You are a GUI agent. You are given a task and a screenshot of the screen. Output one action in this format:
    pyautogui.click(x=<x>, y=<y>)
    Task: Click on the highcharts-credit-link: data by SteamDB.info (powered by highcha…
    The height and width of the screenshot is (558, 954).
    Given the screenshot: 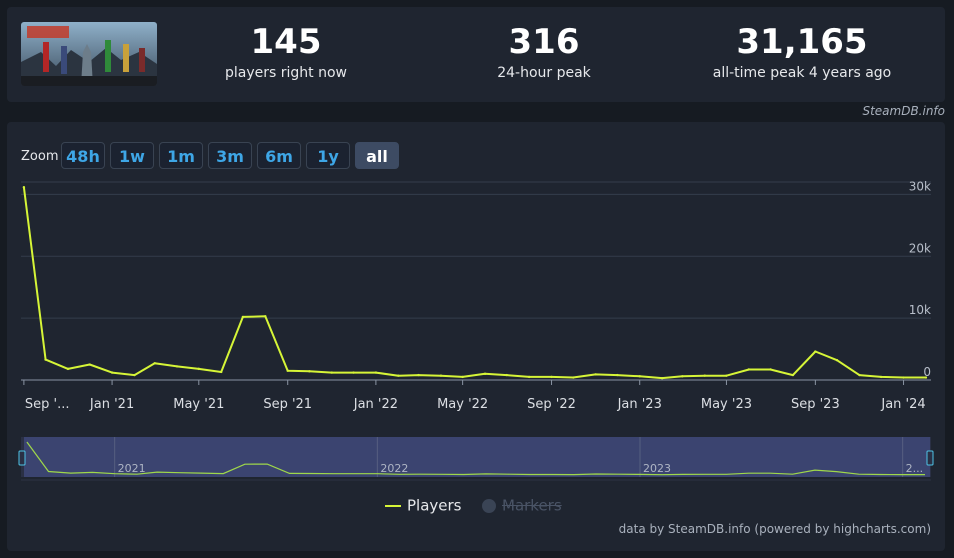 What is the action you would take?
    pyautogui.click(x=774, y=529)
    